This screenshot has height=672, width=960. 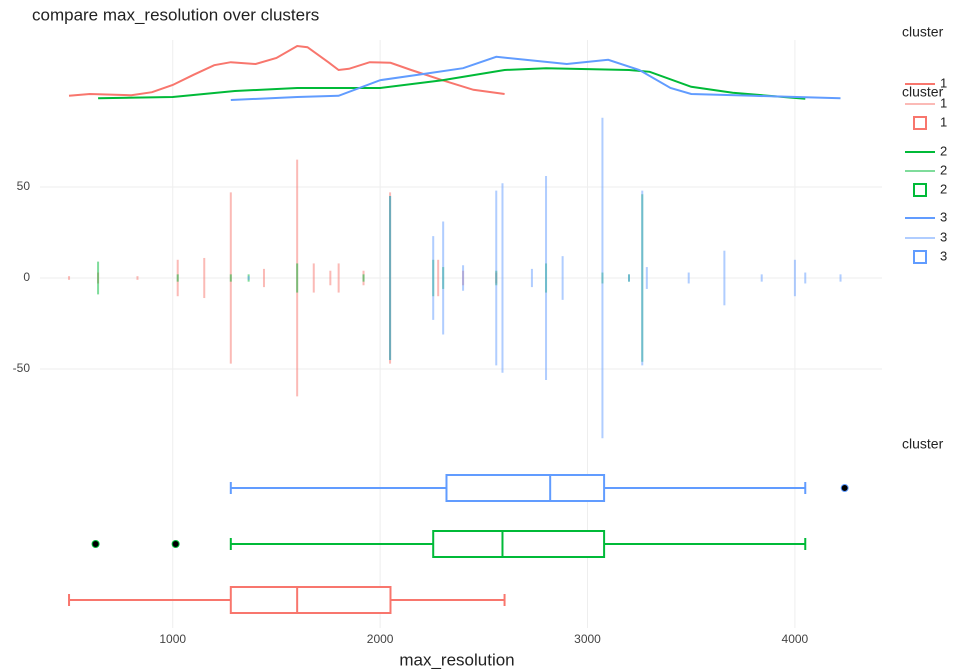 What do you see at coordinates (24, 186) in the screenshot?
I see `y-tick-label: 50` at bounding box center [24, 186].